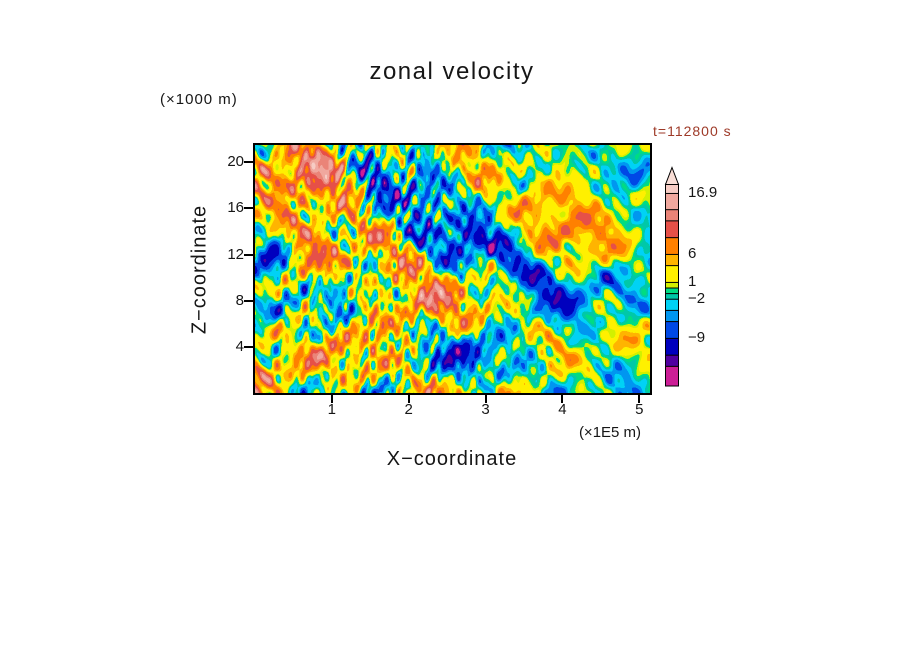  What do you see at coordinates (672, 278) in the screenshot?
I see `colorbar` at bounding box center [672, 278].